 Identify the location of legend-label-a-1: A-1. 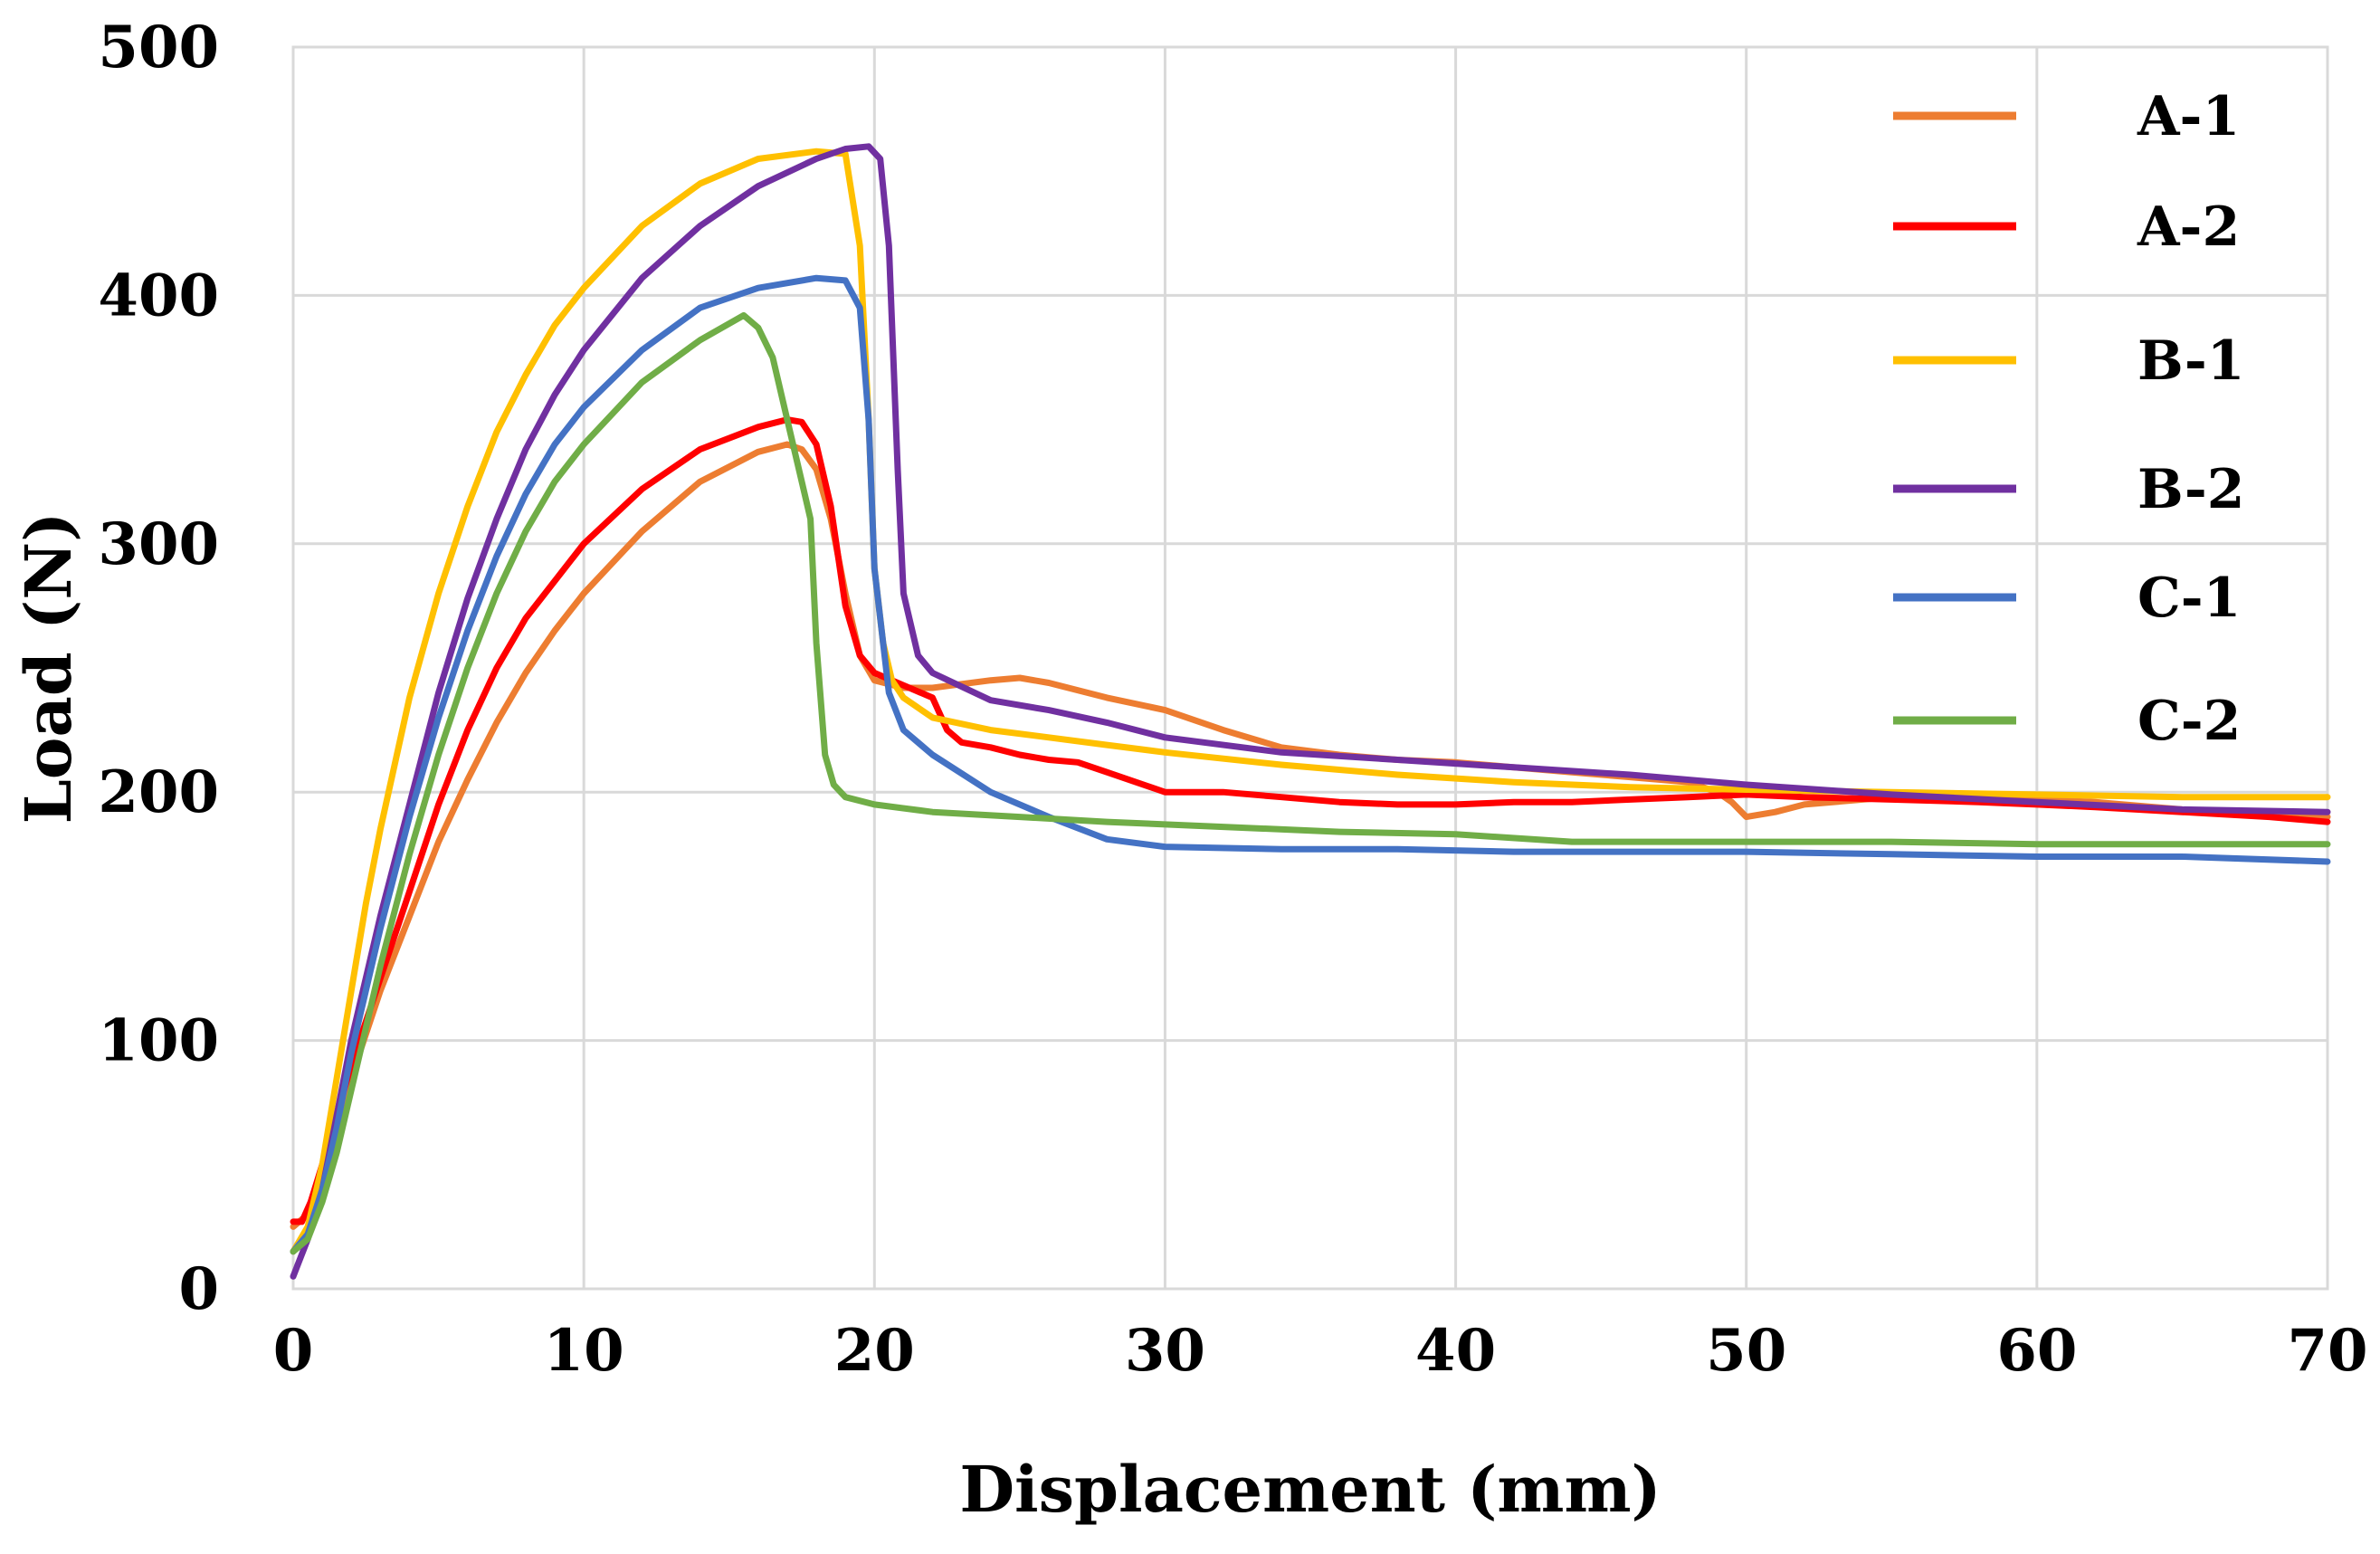
(2188, 116).